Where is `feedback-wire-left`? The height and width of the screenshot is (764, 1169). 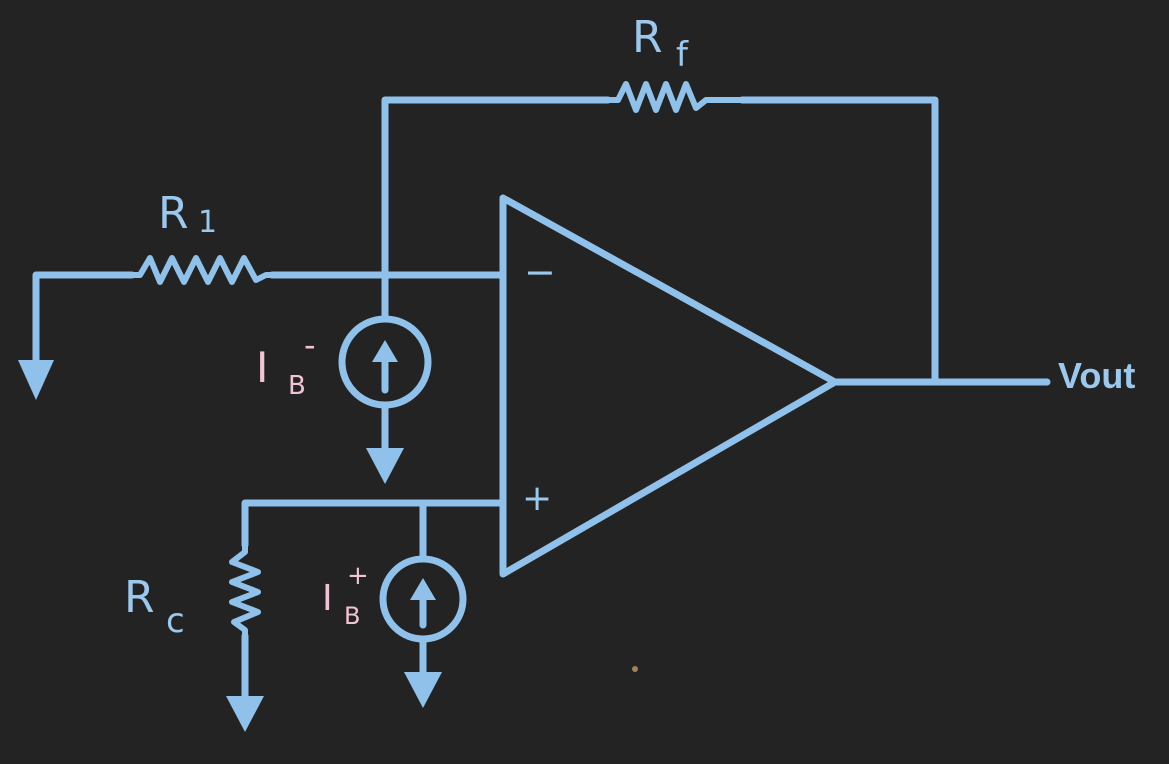
feedback-wire-left is located at coordinates (496, 187).